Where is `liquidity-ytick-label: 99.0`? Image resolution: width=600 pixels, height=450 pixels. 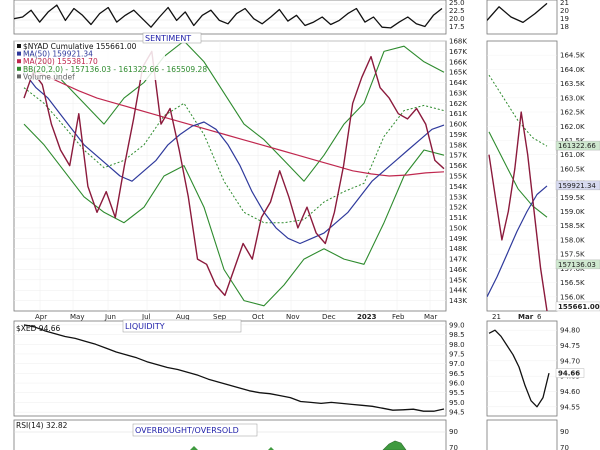 liquidity-ytick-label: 99.0 is located at coordinates (457, 325).